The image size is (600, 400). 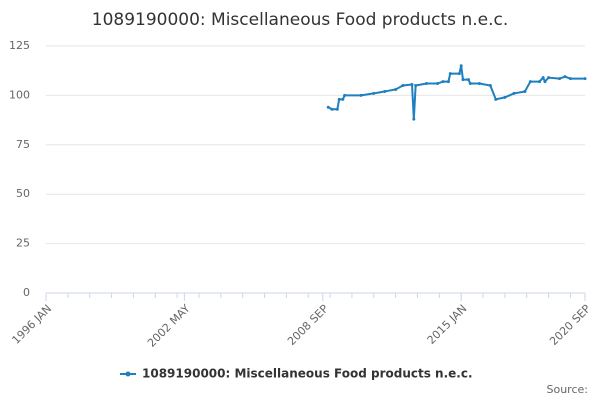 I want to click on y-tick-label: 0, so click(x=26, y=292).